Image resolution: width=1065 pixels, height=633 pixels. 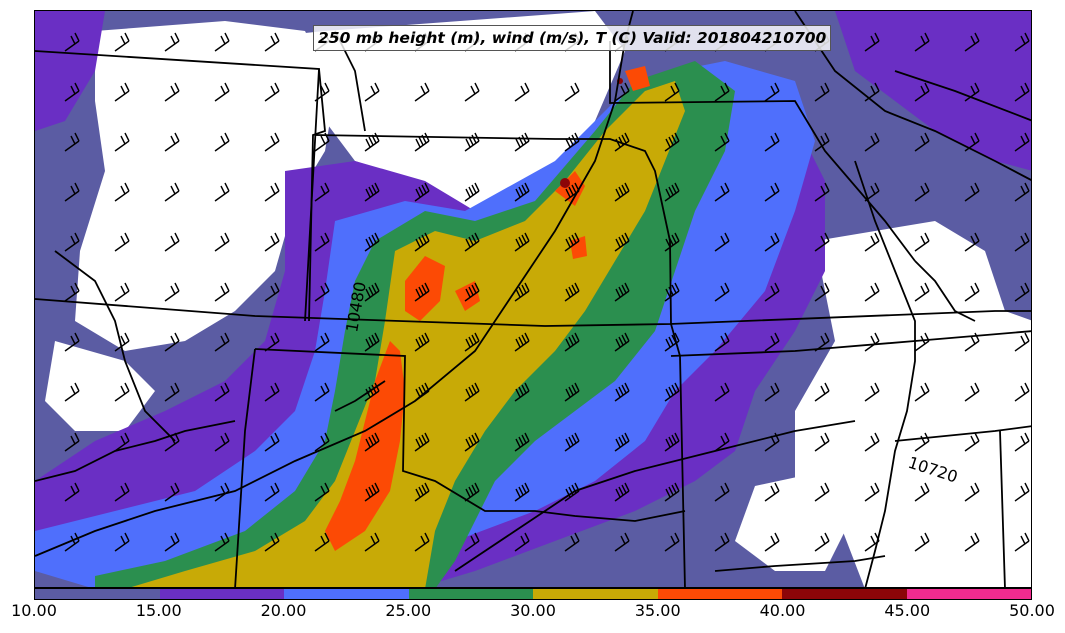 I want to click on colorbar-tick-label: 50.00, so click(x=1032, y=610).